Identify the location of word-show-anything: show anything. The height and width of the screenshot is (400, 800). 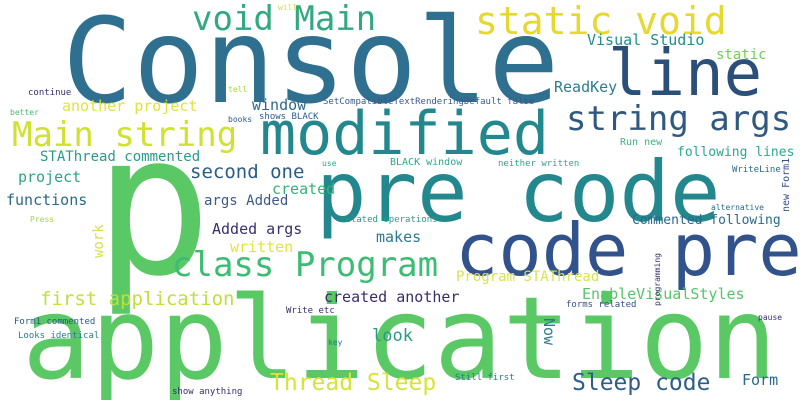
(207, 392).